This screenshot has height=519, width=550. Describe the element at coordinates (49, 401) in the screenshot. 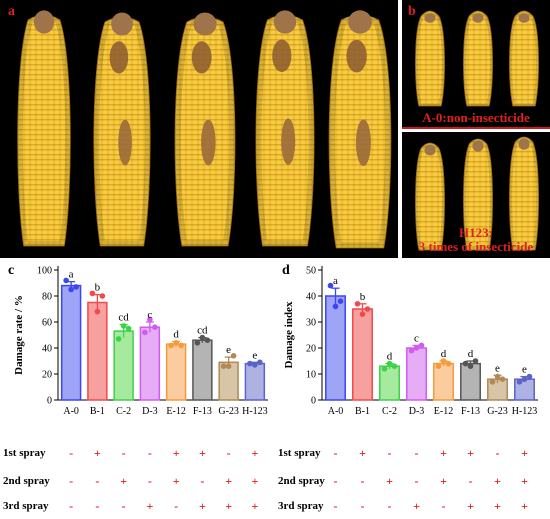

I see `y-tick-label: 0` at that location.